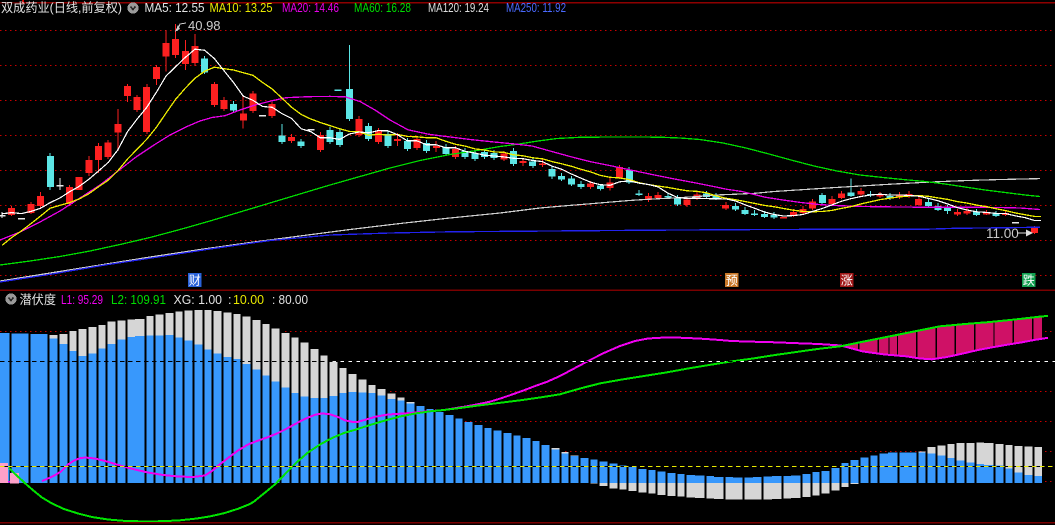 The image size is (1055, 525). Describe the element at coordinates (732, 281) in the screenshot. I see `svg-text: 预` at that location.